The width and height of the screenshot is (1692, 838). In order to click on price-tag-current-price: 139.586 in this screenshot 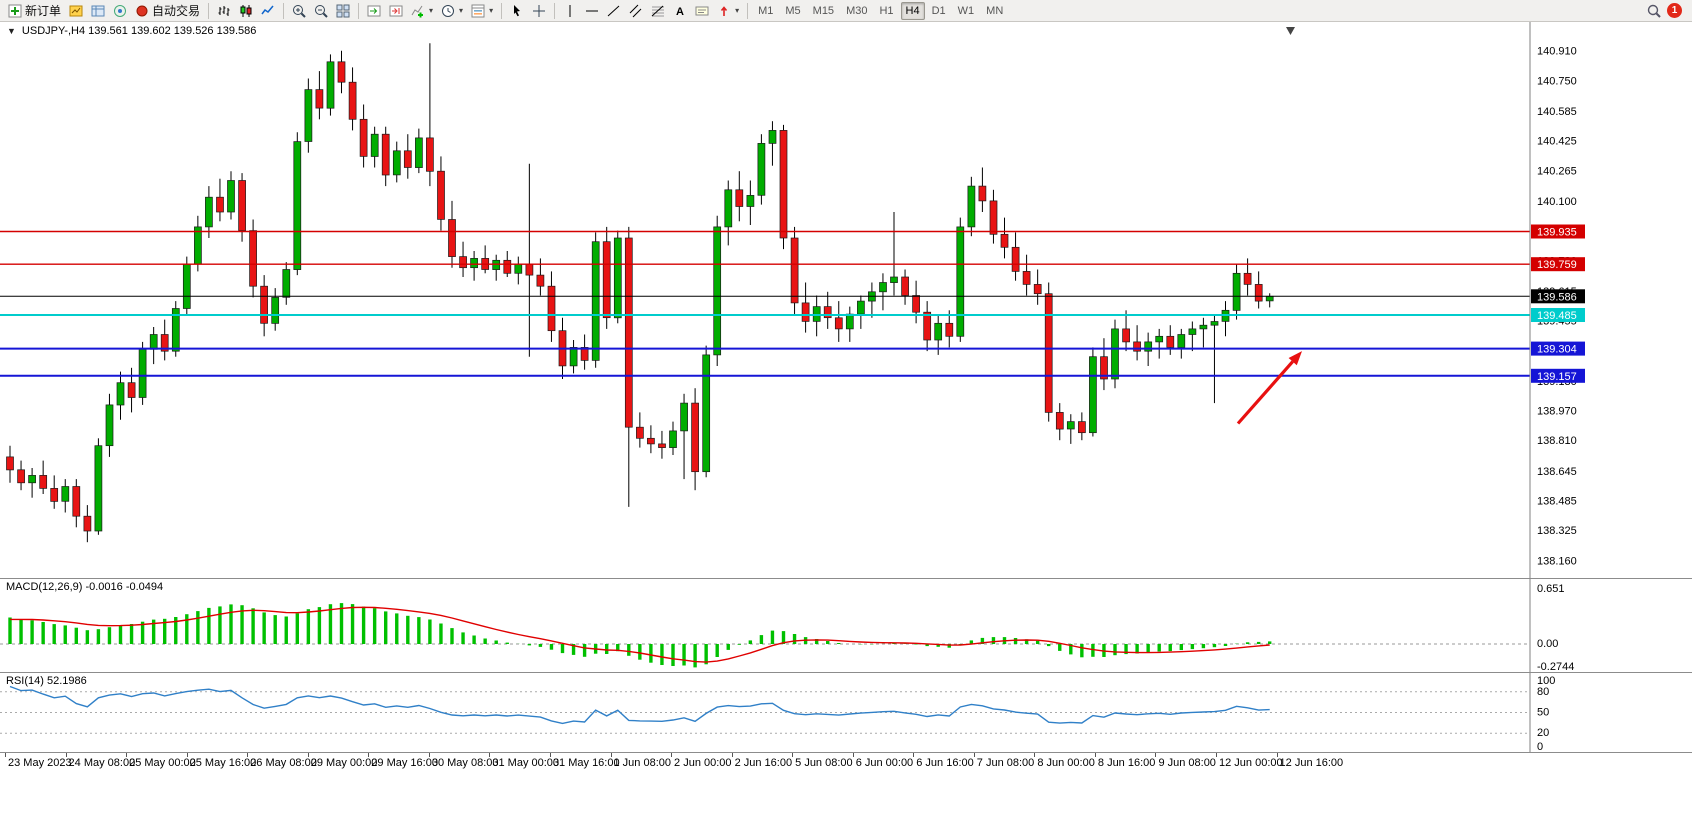, I will do `click(1558, 296)`.